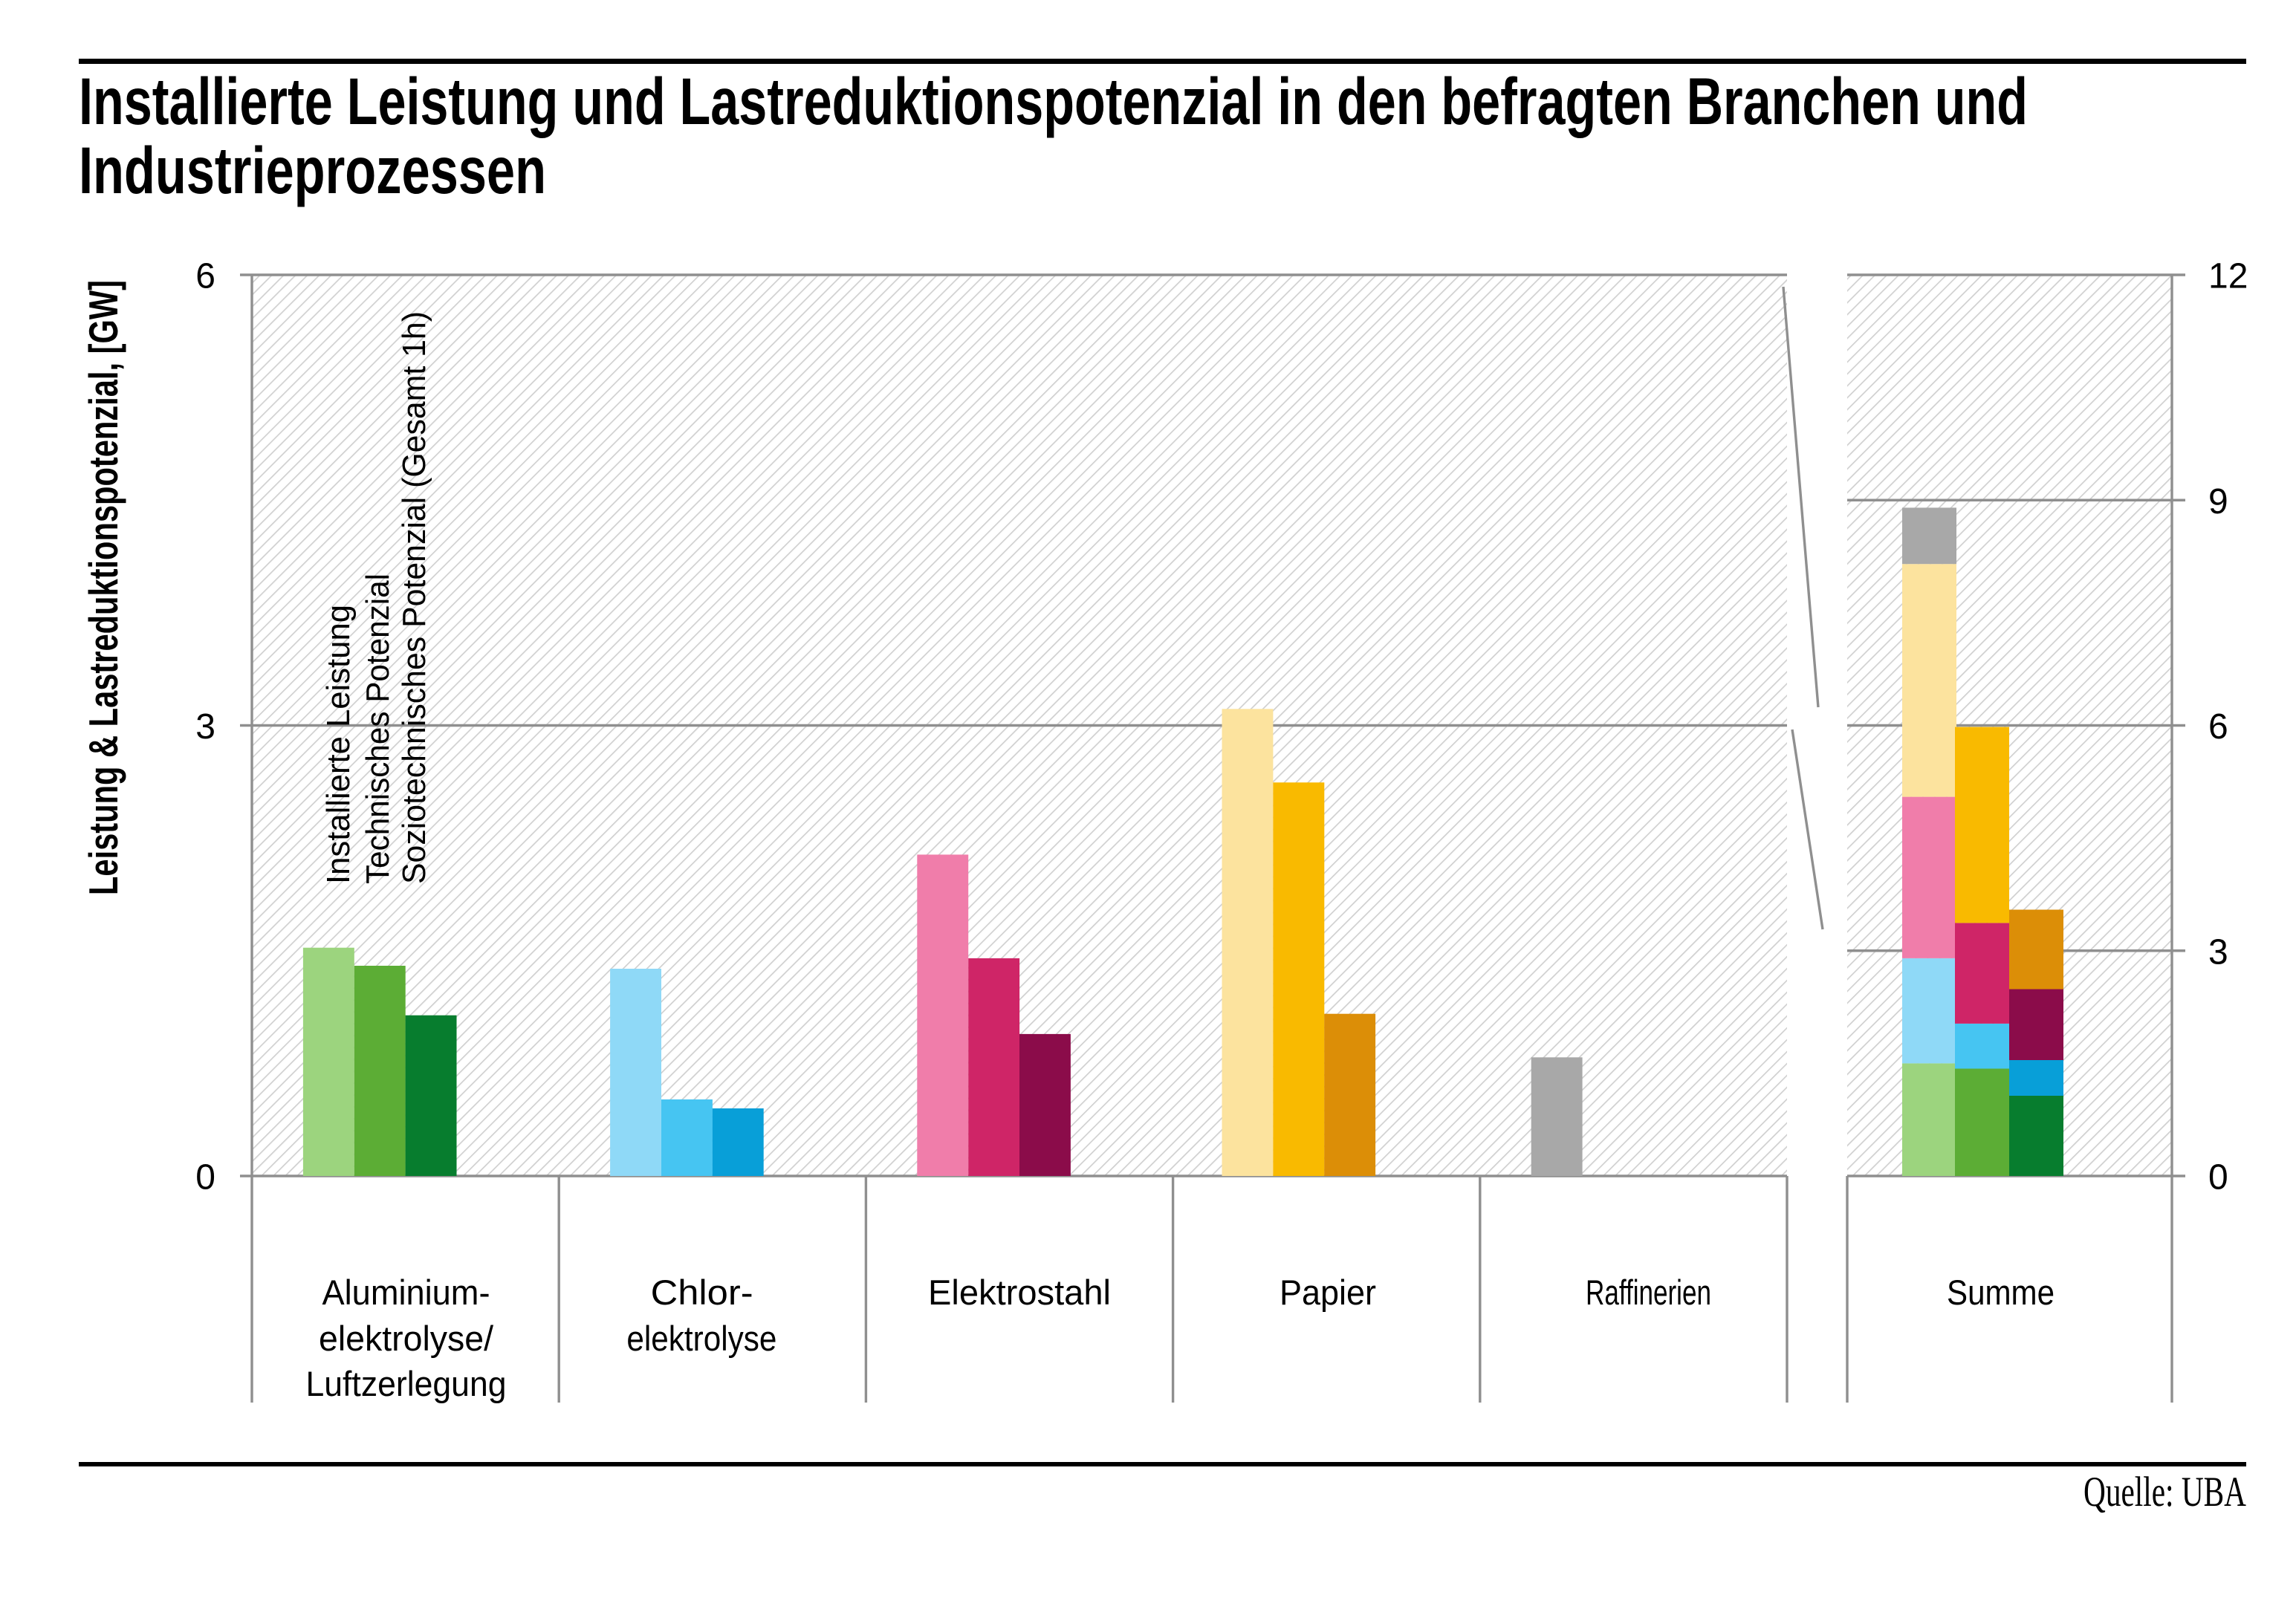  I want to click on svg-text: Raffinerien, so click(1648, 1292).